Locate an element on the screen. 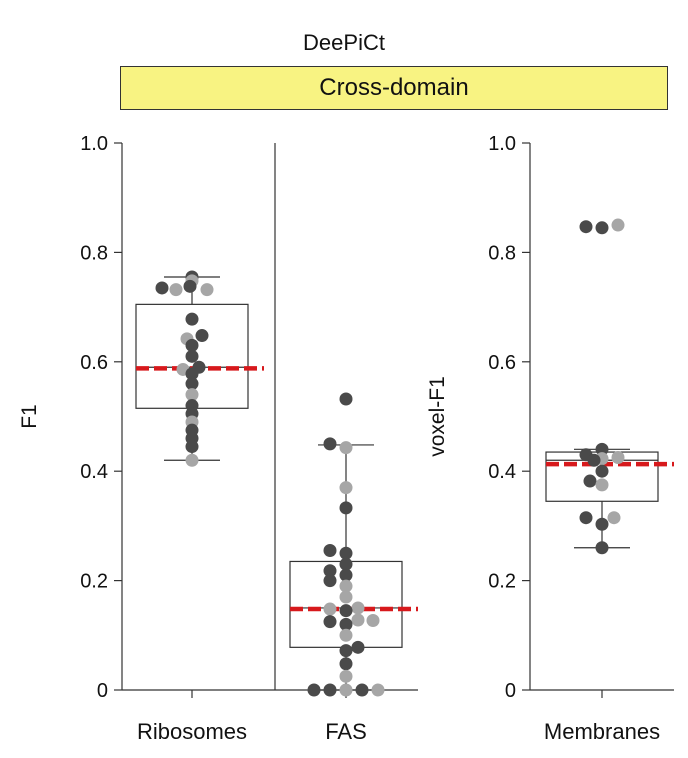  y-axis-label: F1 is located at coordinates (29, 416).